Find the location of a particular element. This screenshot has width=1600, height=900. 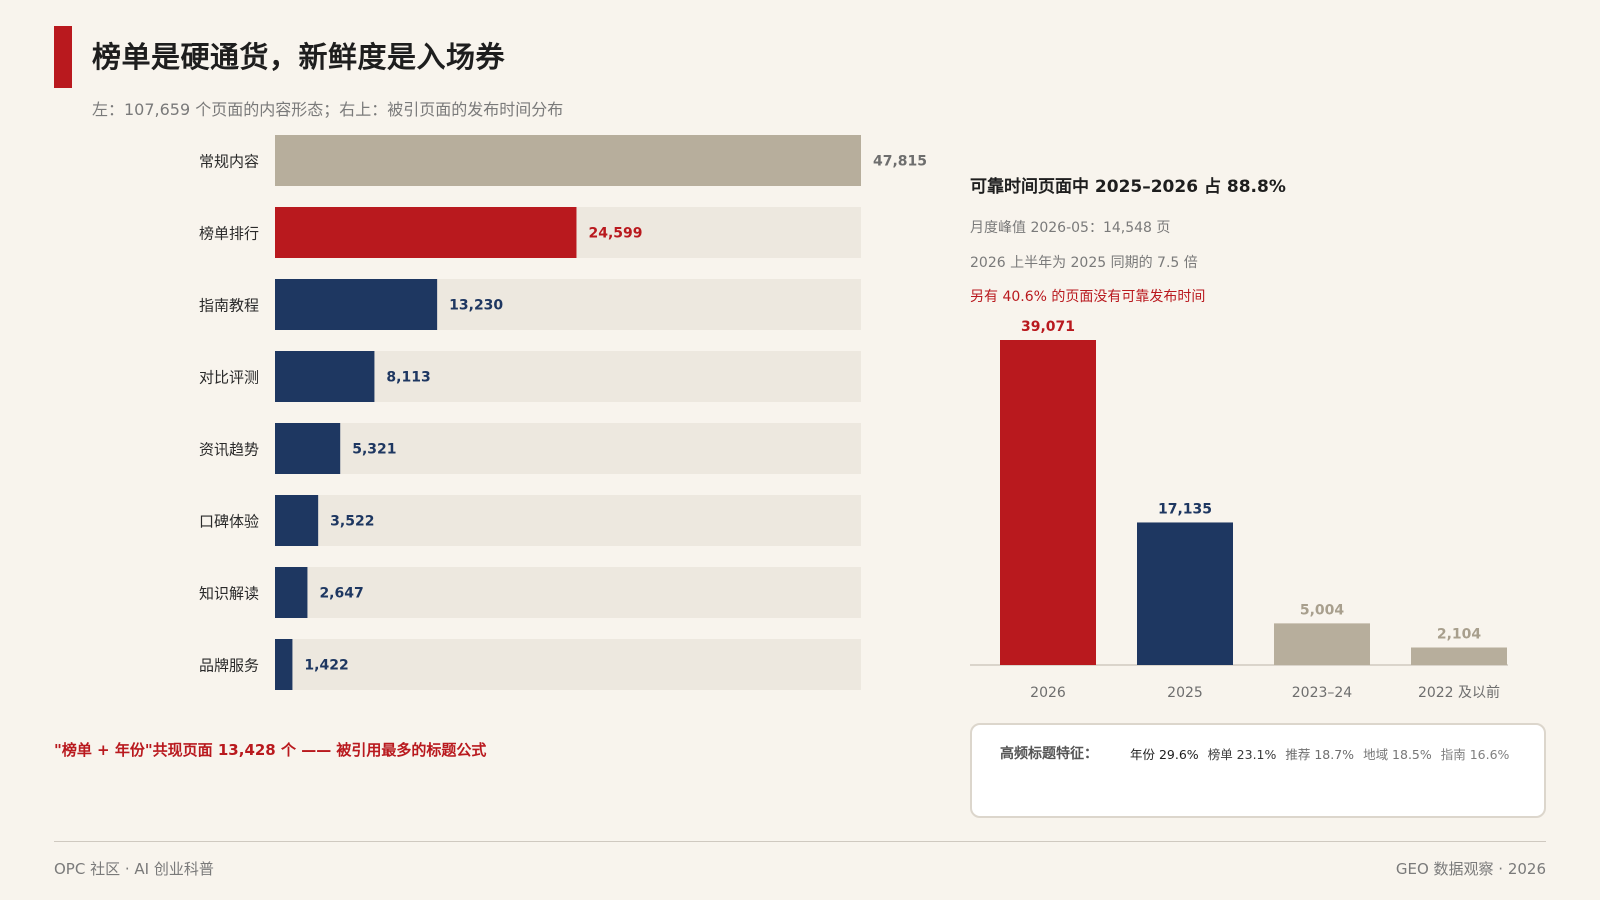

features-label: 高频标题特征： is located at coordinates (1049, 754).